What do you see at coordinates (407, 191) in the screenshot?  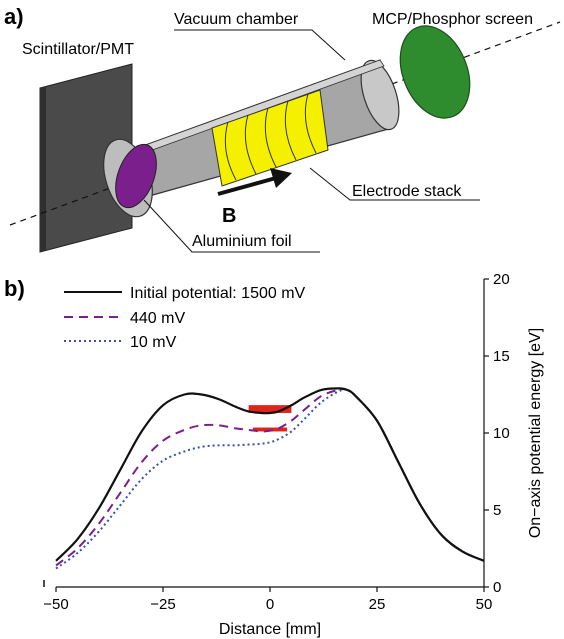 I see `svg-text: Electrode stack` at bounding box center [407, 191].